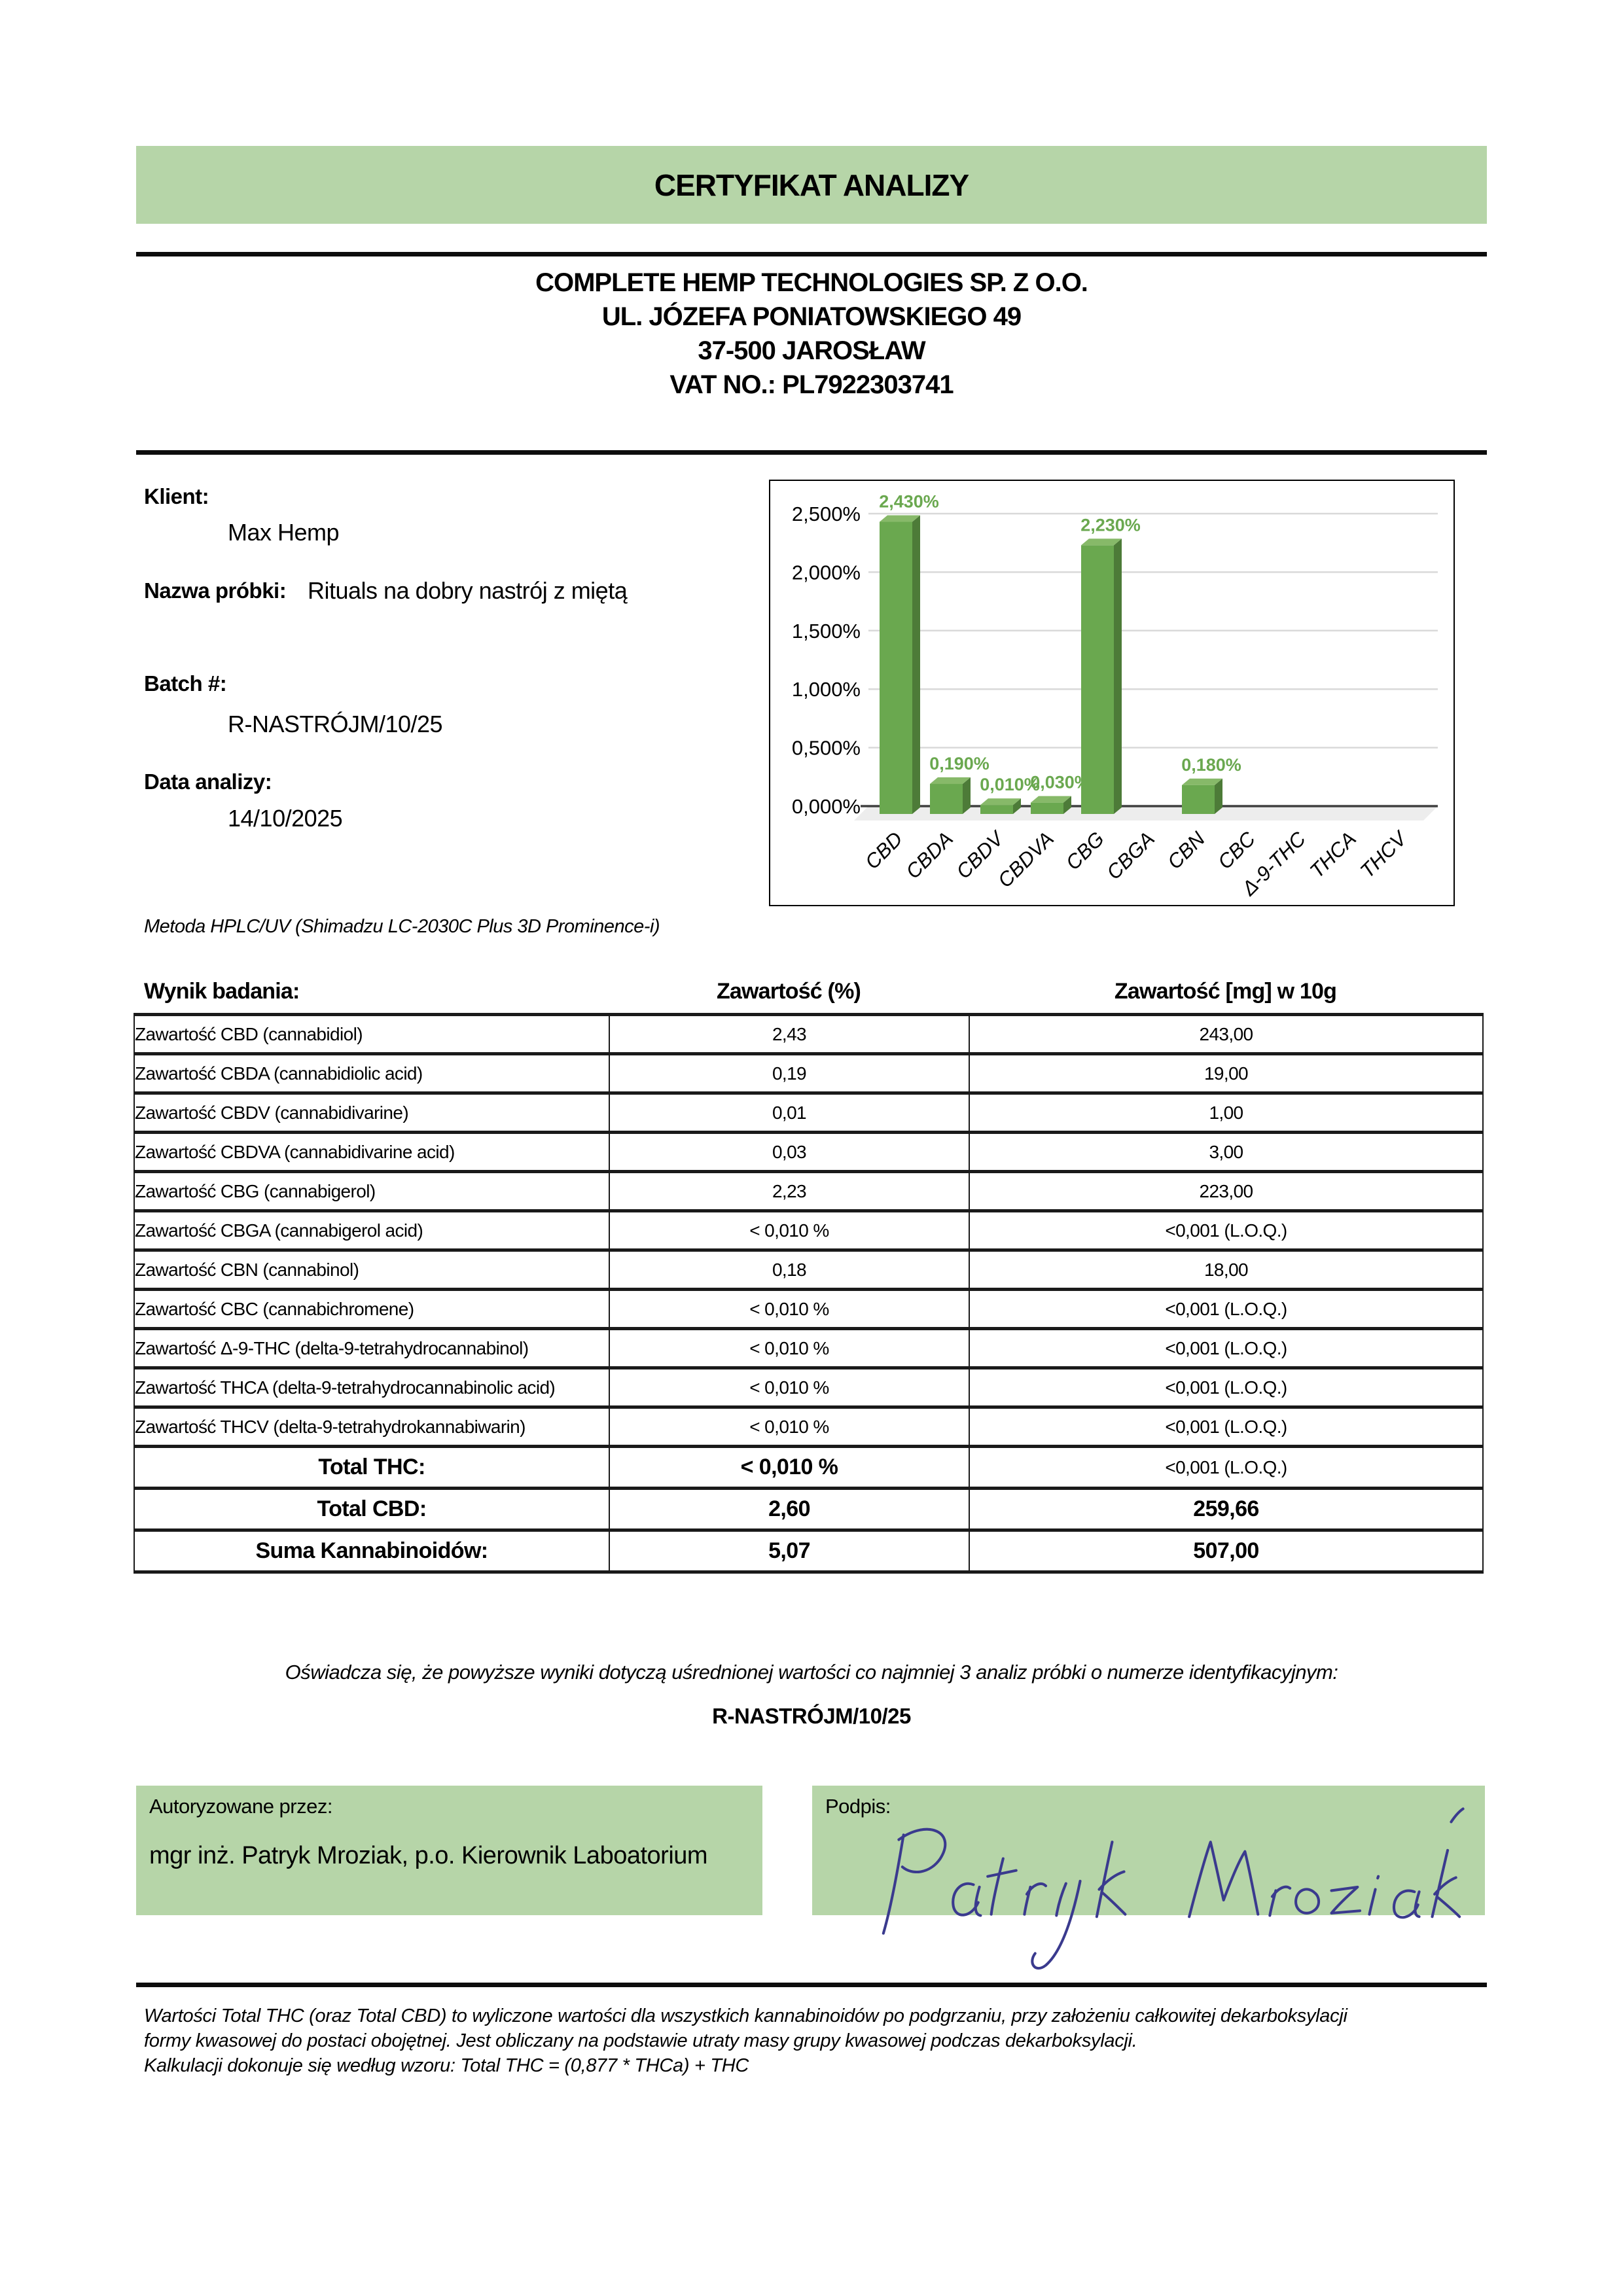 This screenshot has height=2296, width=1623. Describe the element at coordinates (1010, 785) in the screenshot. I see `bar-value-label: 0,010%` at that location.